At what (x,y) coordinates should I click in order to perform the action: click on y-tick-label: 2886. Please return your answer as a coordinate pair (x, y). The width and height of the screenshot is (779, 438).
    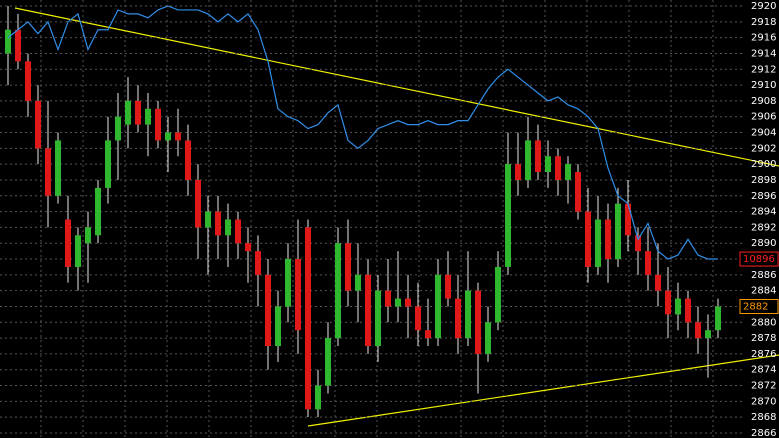
    Looking at the image, I should click on (763, 275).